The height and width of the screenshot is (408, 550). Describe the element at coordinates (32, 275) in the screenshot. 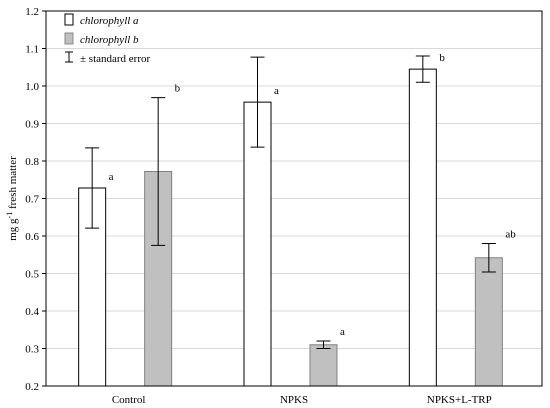

I see `y-tick-label: 0.5` at that location.